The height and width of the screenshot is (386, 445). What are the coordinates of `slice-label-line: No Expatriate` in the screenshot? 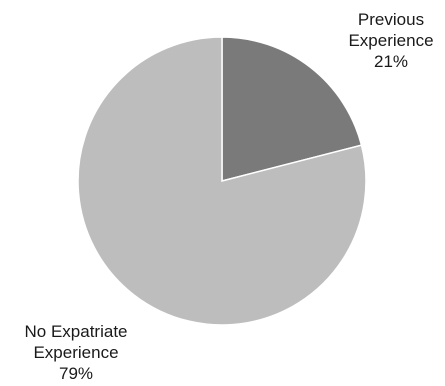 It's located at (76, 331).